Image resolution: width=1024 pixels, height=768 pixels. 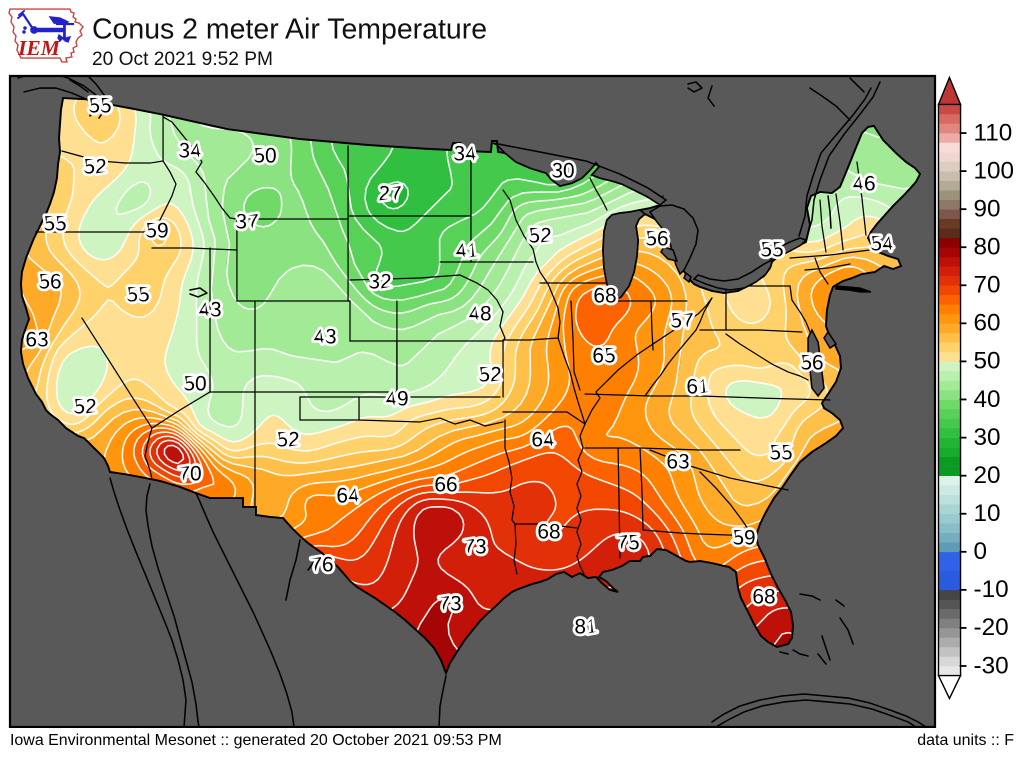 What do you see at coordinates (289, 29) in the screenshot?
I see `svg-text: Conus 2 meter Air Temperature` at bounding box center [289, 29].